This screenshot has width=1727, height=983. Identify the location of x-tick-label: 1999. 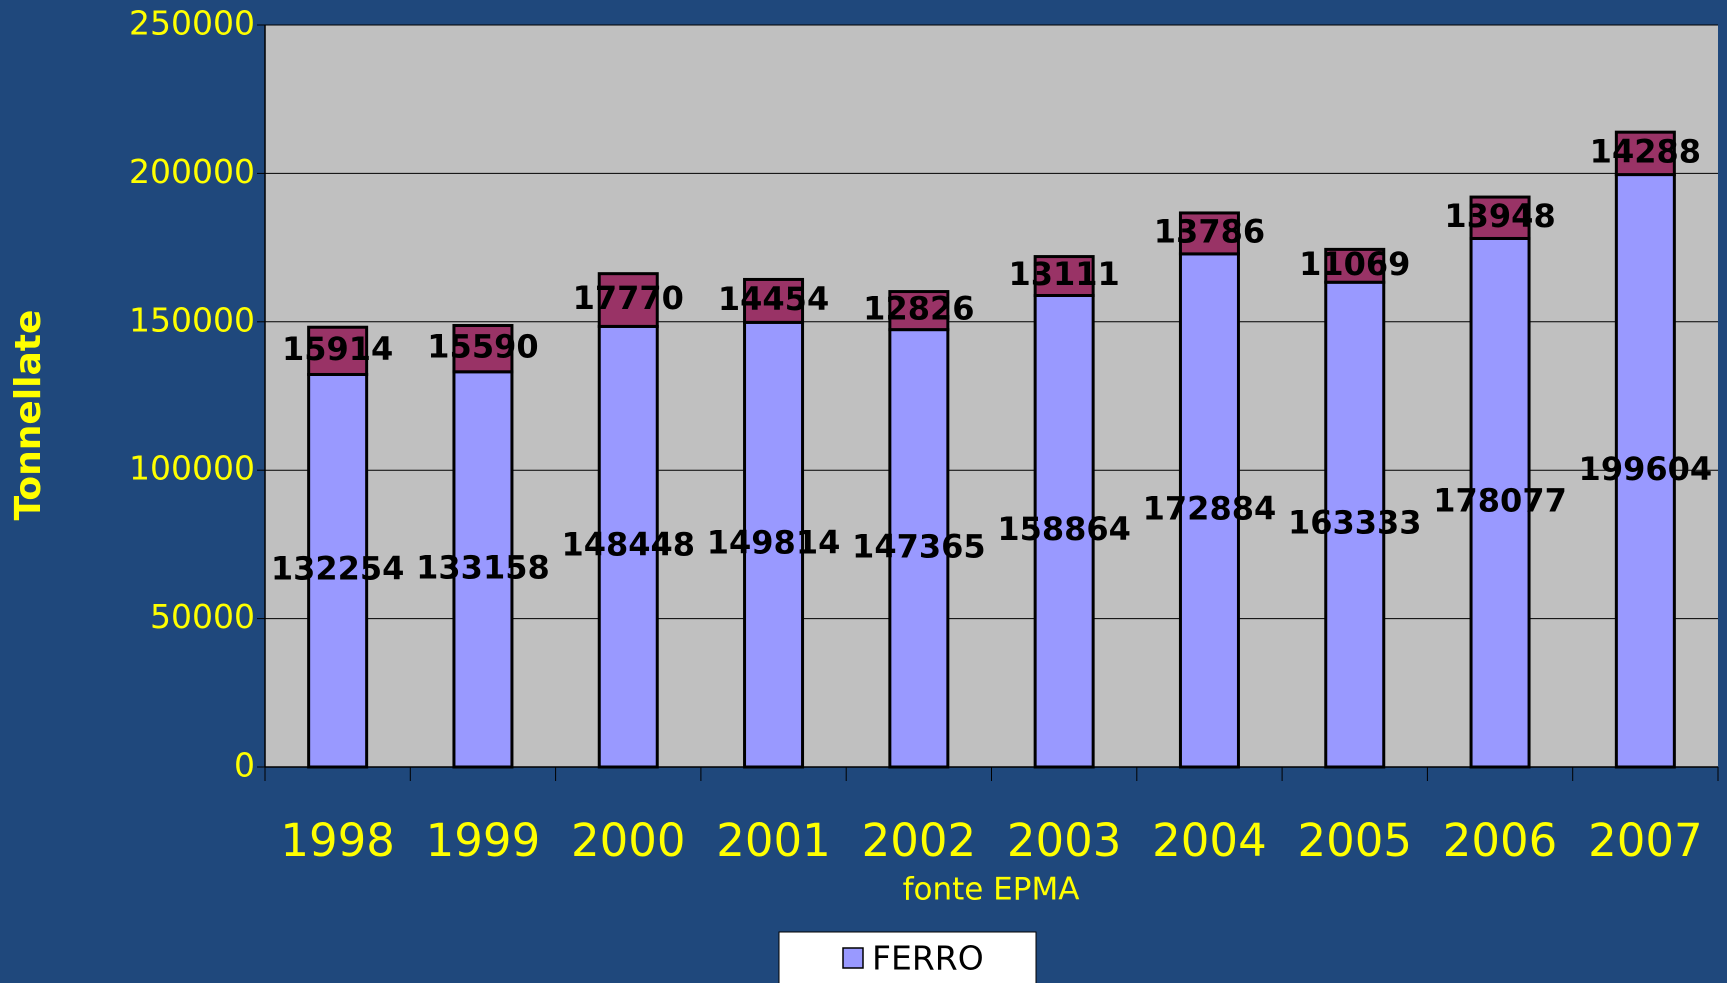
(483, 840).